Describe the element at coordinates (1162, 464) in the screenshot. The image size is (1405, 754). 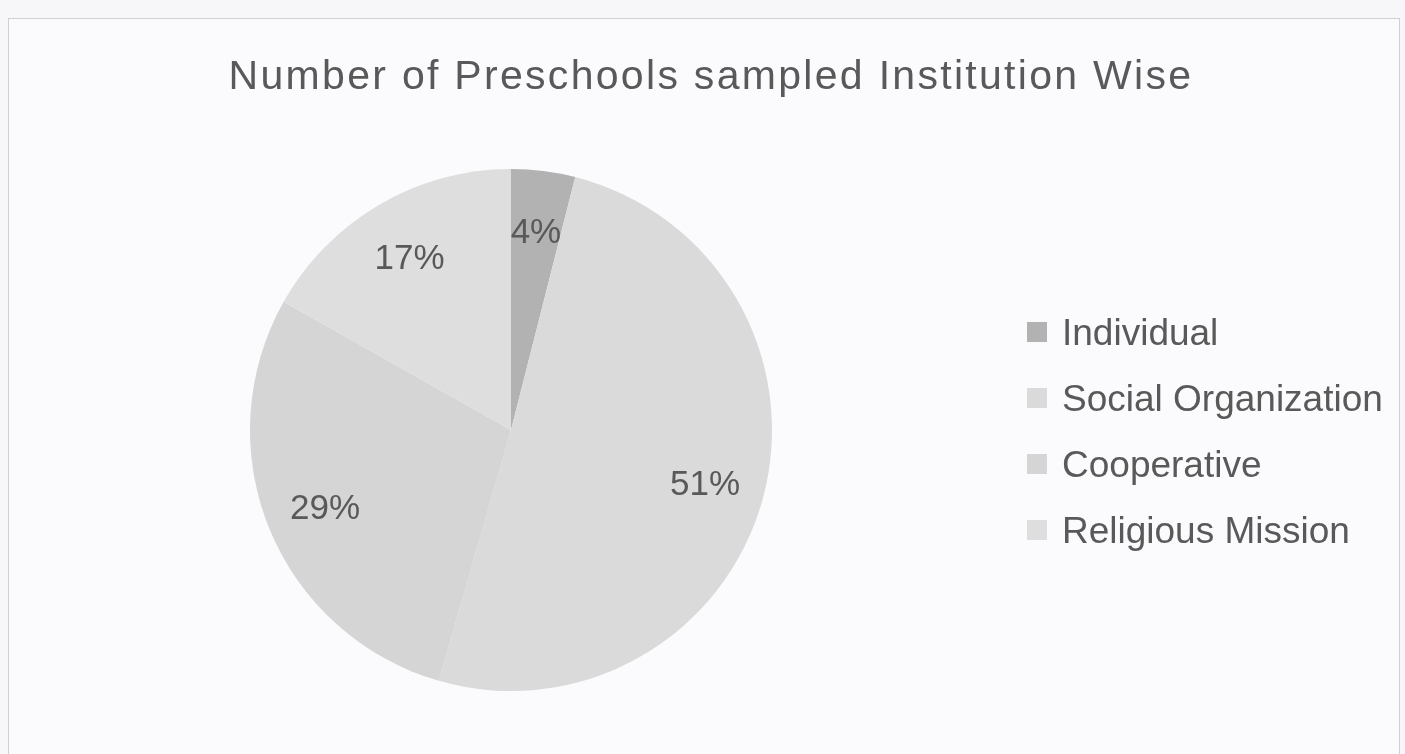
I see `legend-label: Cooperative` at that location.